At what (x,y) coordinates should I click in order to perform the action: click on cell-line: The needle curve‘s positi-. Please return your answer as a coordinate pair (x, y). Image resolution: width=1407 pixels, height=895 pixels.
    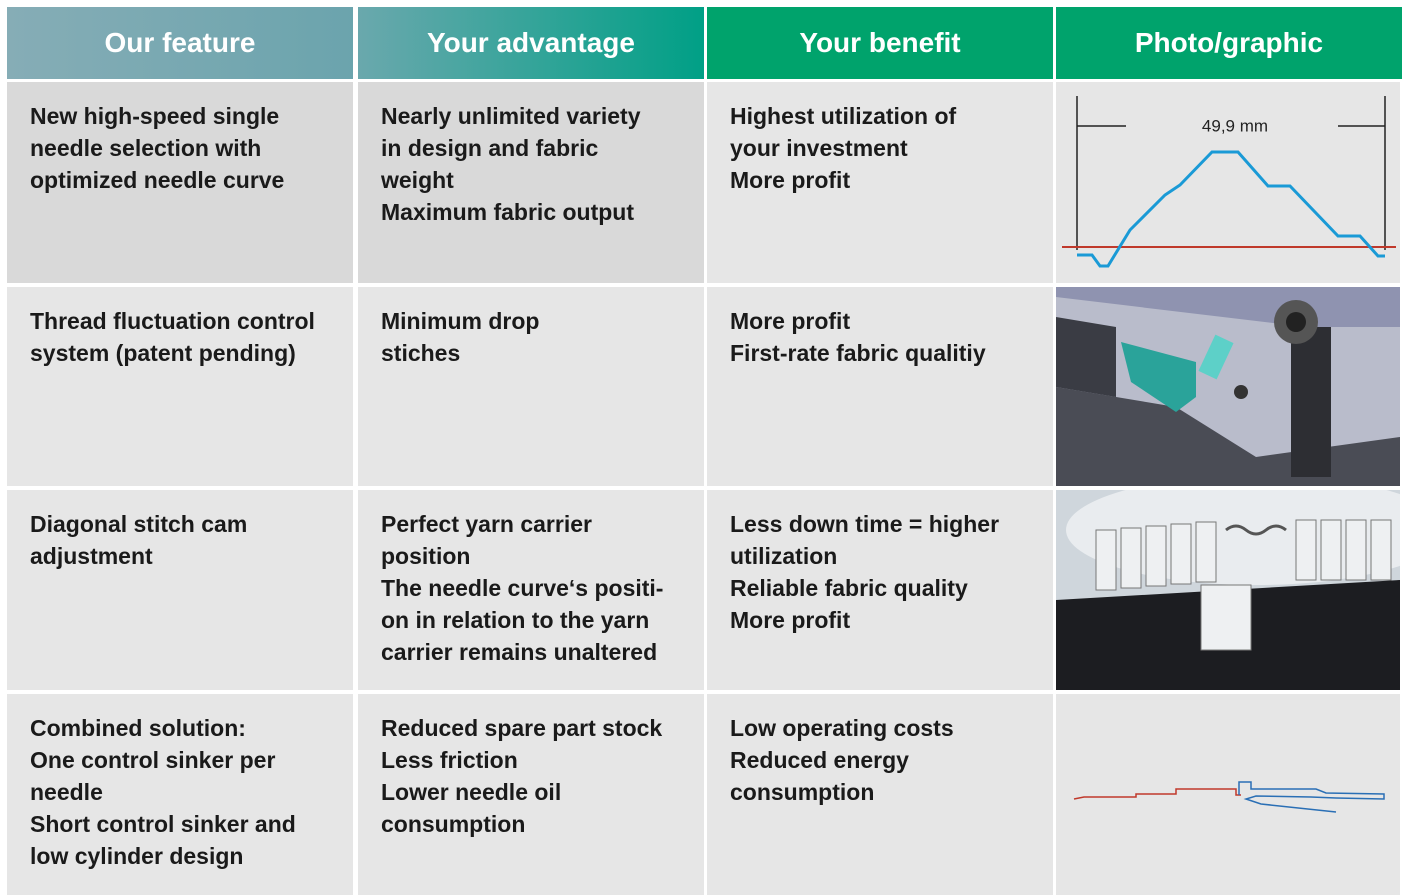
    Looking at the image, I should click on (522, 588).